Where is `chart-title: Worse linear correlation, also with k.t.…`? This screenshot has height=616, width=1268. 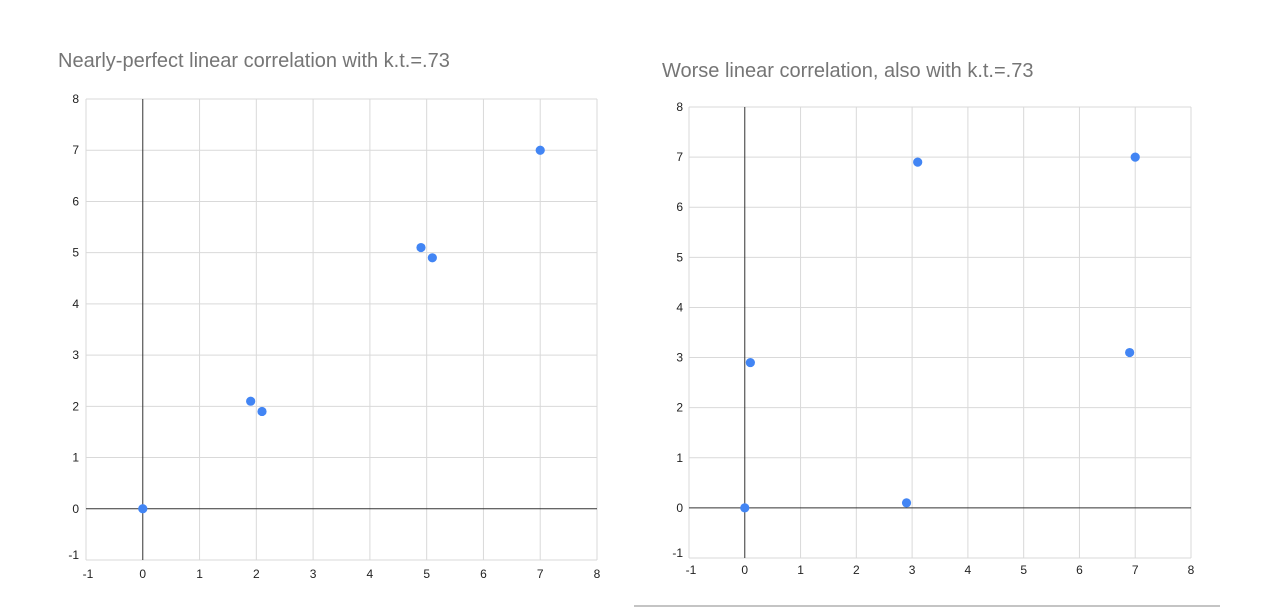 chart-title: Worse linear correlation, also with k.t.… is located at coordinates (847, 71).